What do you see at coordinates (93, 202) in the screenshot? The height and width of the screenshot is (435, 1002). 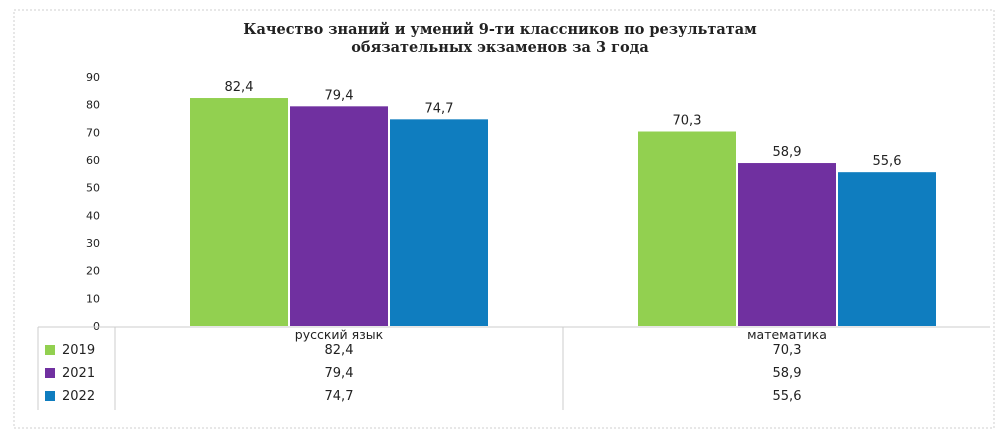 I see `y-axis: 0102030405060708090` at bounding box center [93, 202].